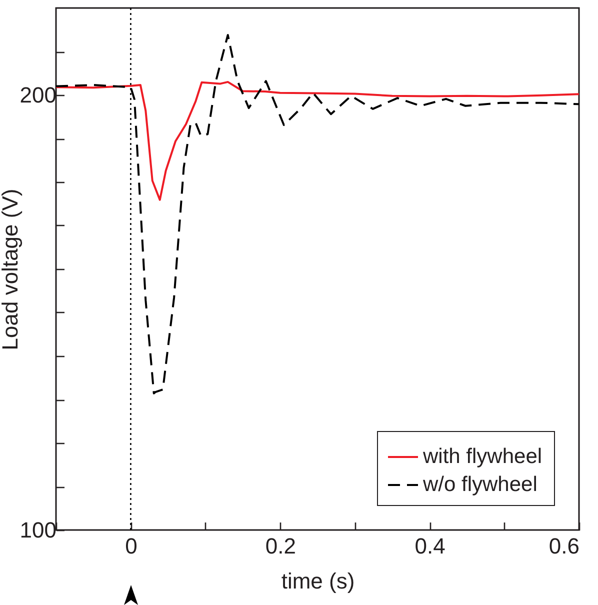  Describe the element at coordinates (482, 456) in the screenshot. I see `legend-label: with flywheel` at that location.